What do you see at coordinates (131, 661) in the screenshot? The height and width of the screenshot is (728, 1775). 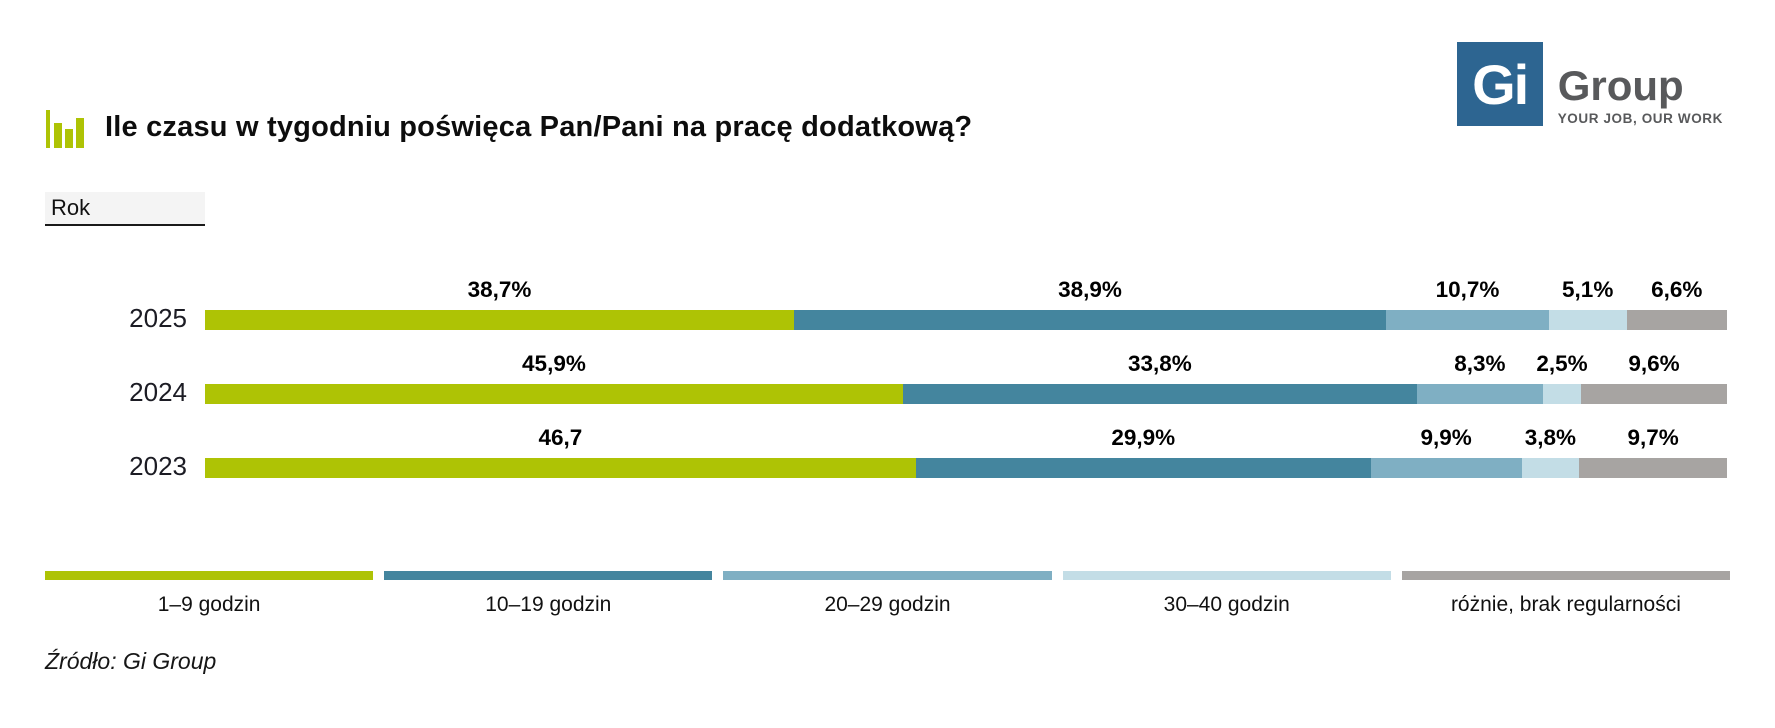 I see `source-caption: Źródło: Gi Group` at bounding box center [131, 661].